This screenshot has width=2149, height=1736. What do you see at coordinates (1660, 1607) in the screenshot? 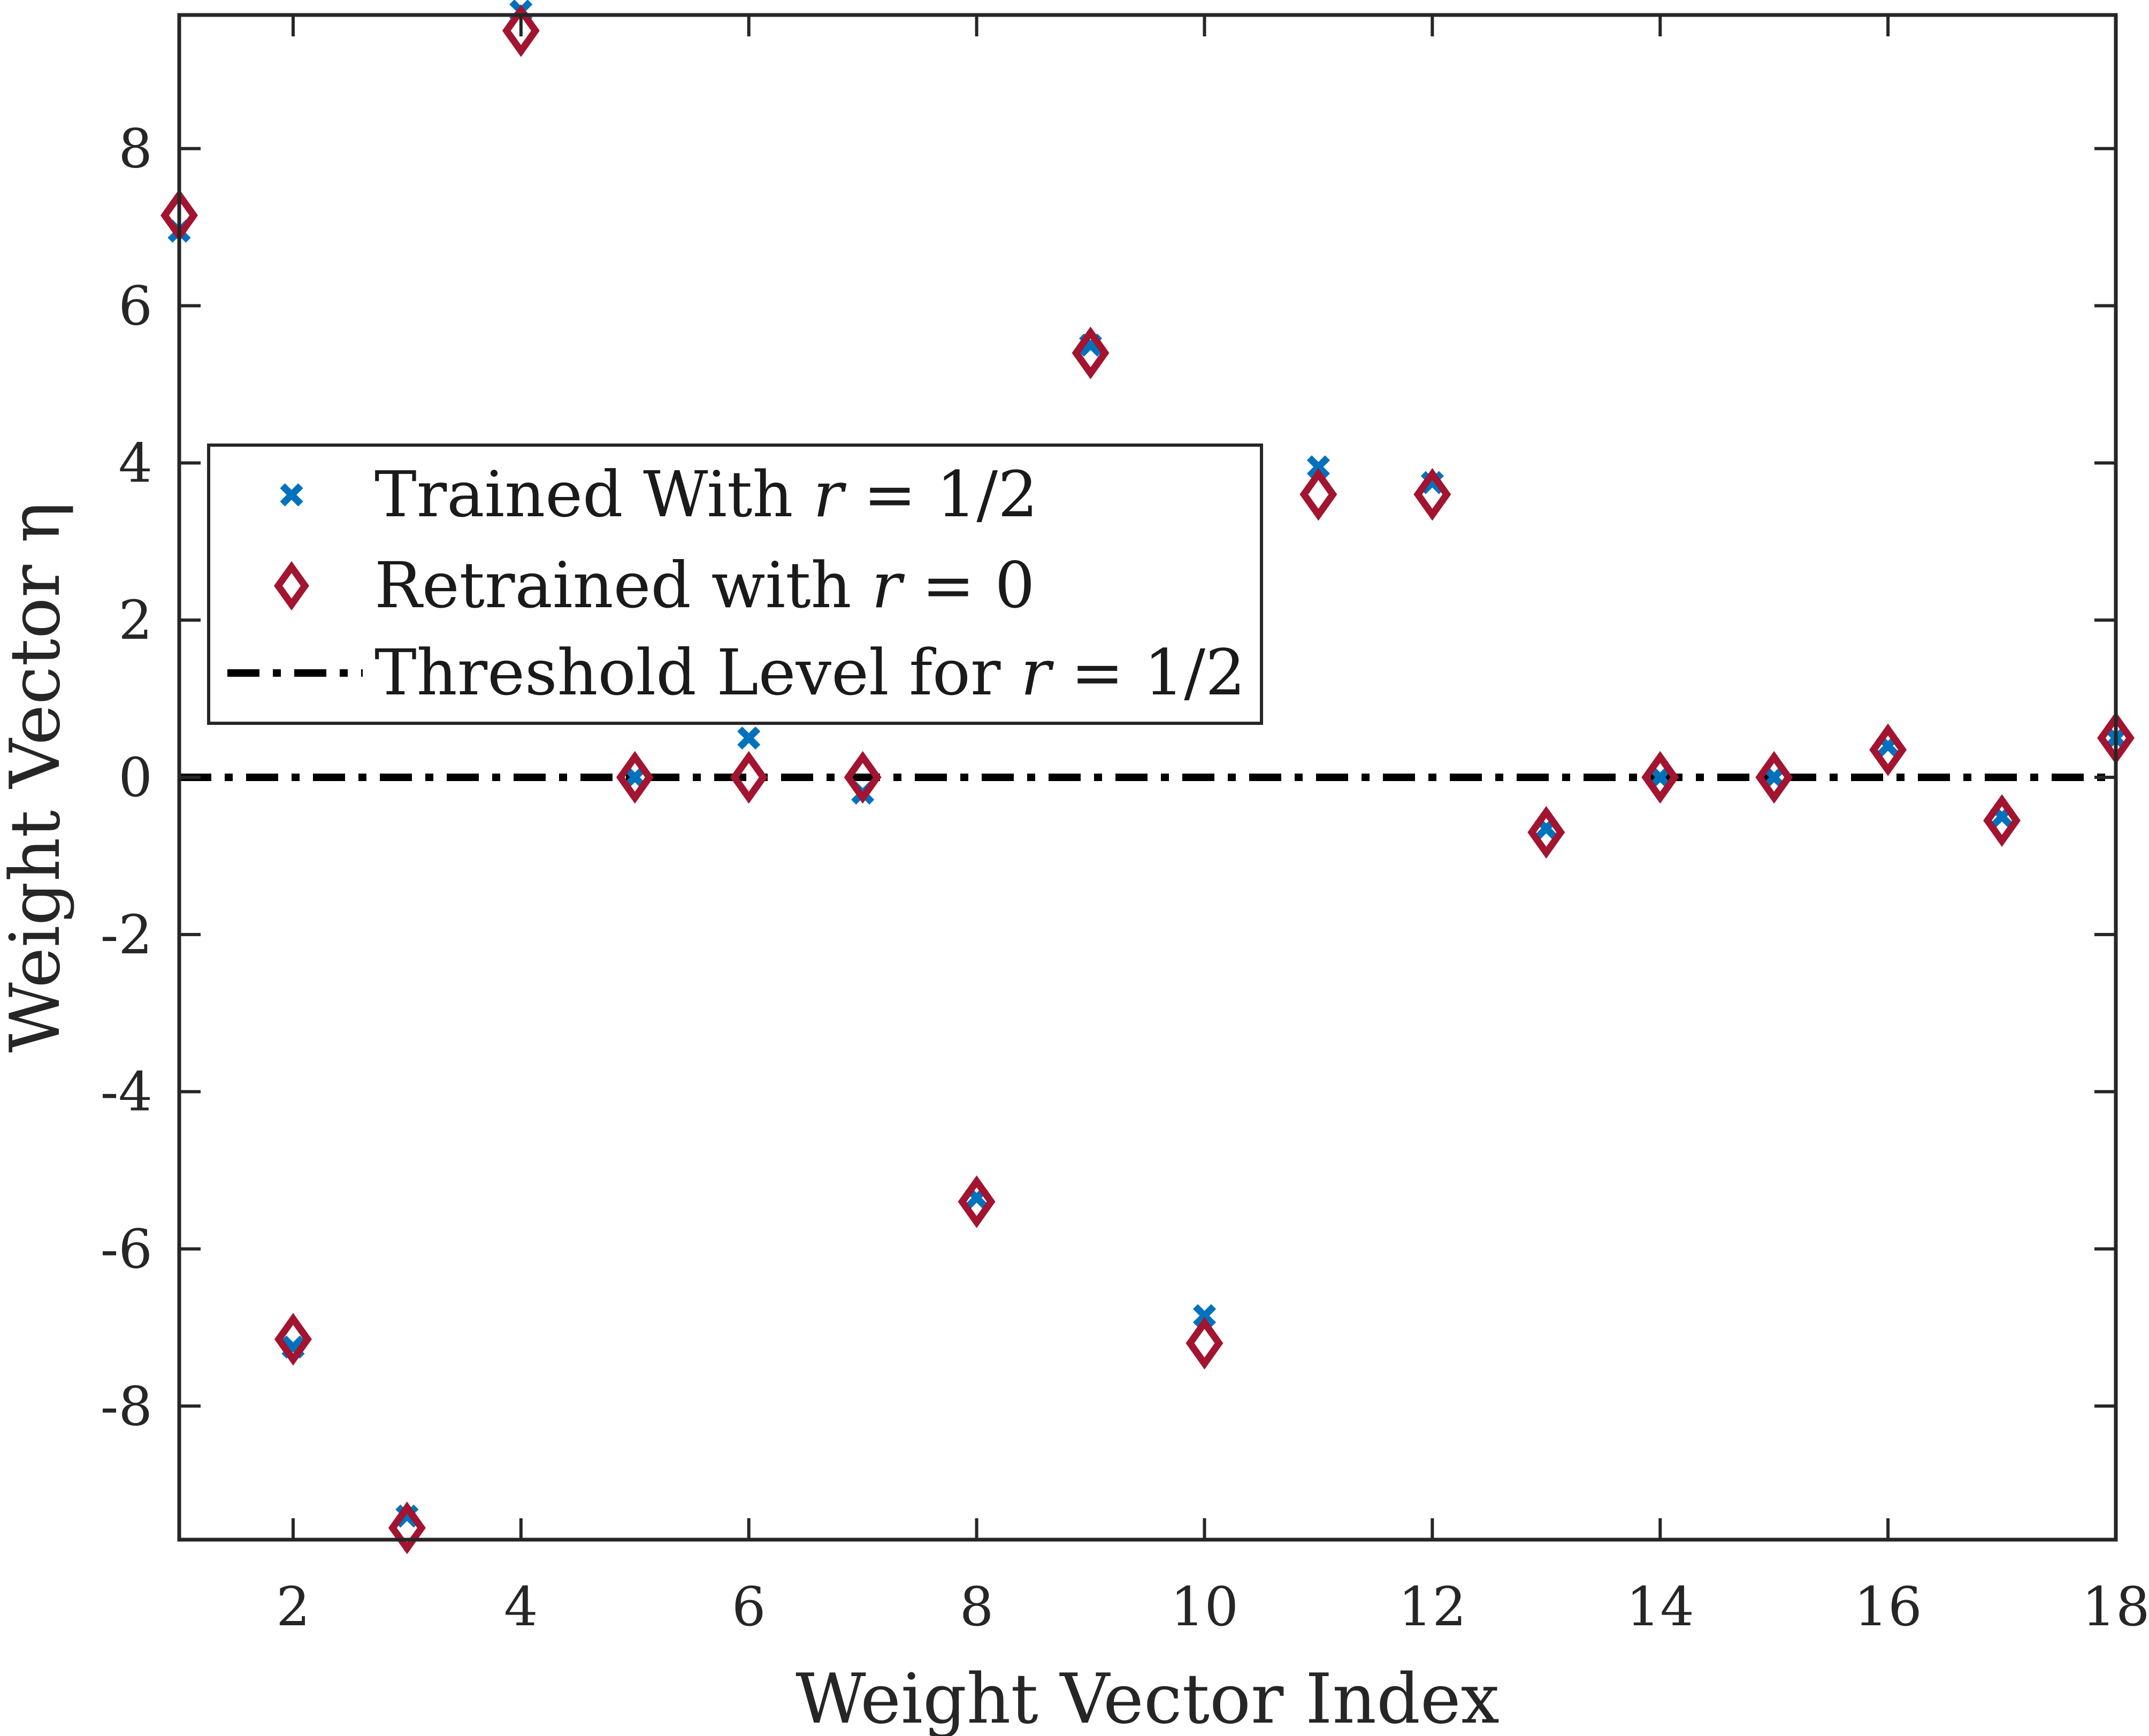
I see `x-tick-label-14: 14` at bounding box center [1660, 1607].